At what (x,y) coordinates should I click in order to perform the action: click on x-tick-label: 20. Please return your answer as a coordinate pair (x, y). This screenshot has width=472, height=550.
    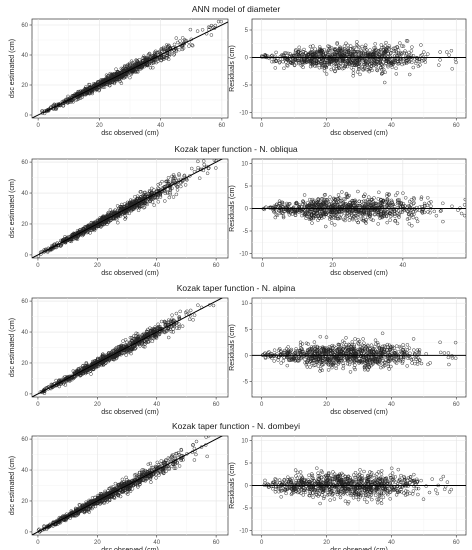
    Looking at the image, I should click on (97, 266).